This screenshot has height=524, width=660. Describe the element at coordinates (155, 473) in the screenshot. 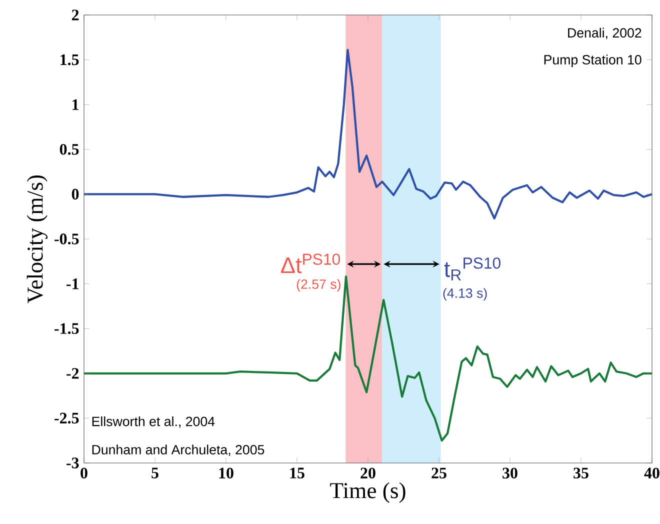

I see `x-tick-label: 5` at that location.